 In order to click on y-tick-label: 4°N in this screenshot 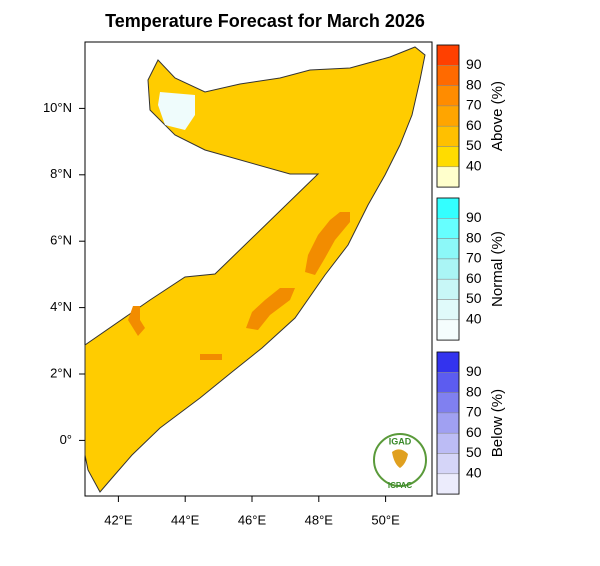, I will do `click(61, 306)`.